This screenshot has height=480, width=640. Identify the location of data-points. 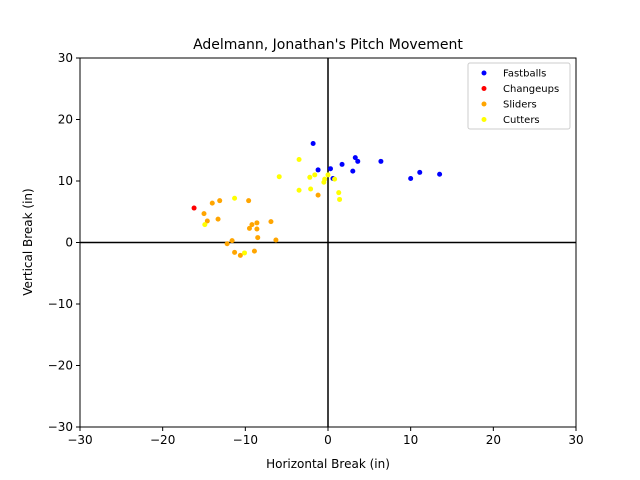
(317, 199).